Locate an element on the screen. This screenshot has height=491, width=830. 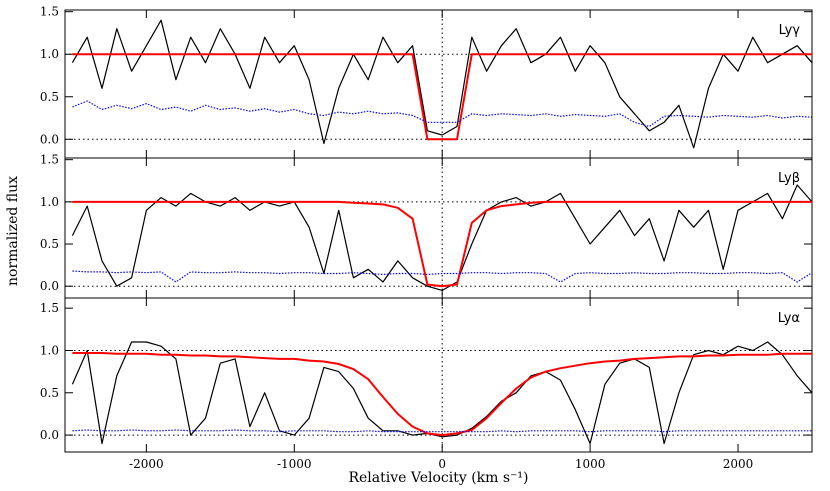
line-label: Lyγ is located at coordinates (790, 30).